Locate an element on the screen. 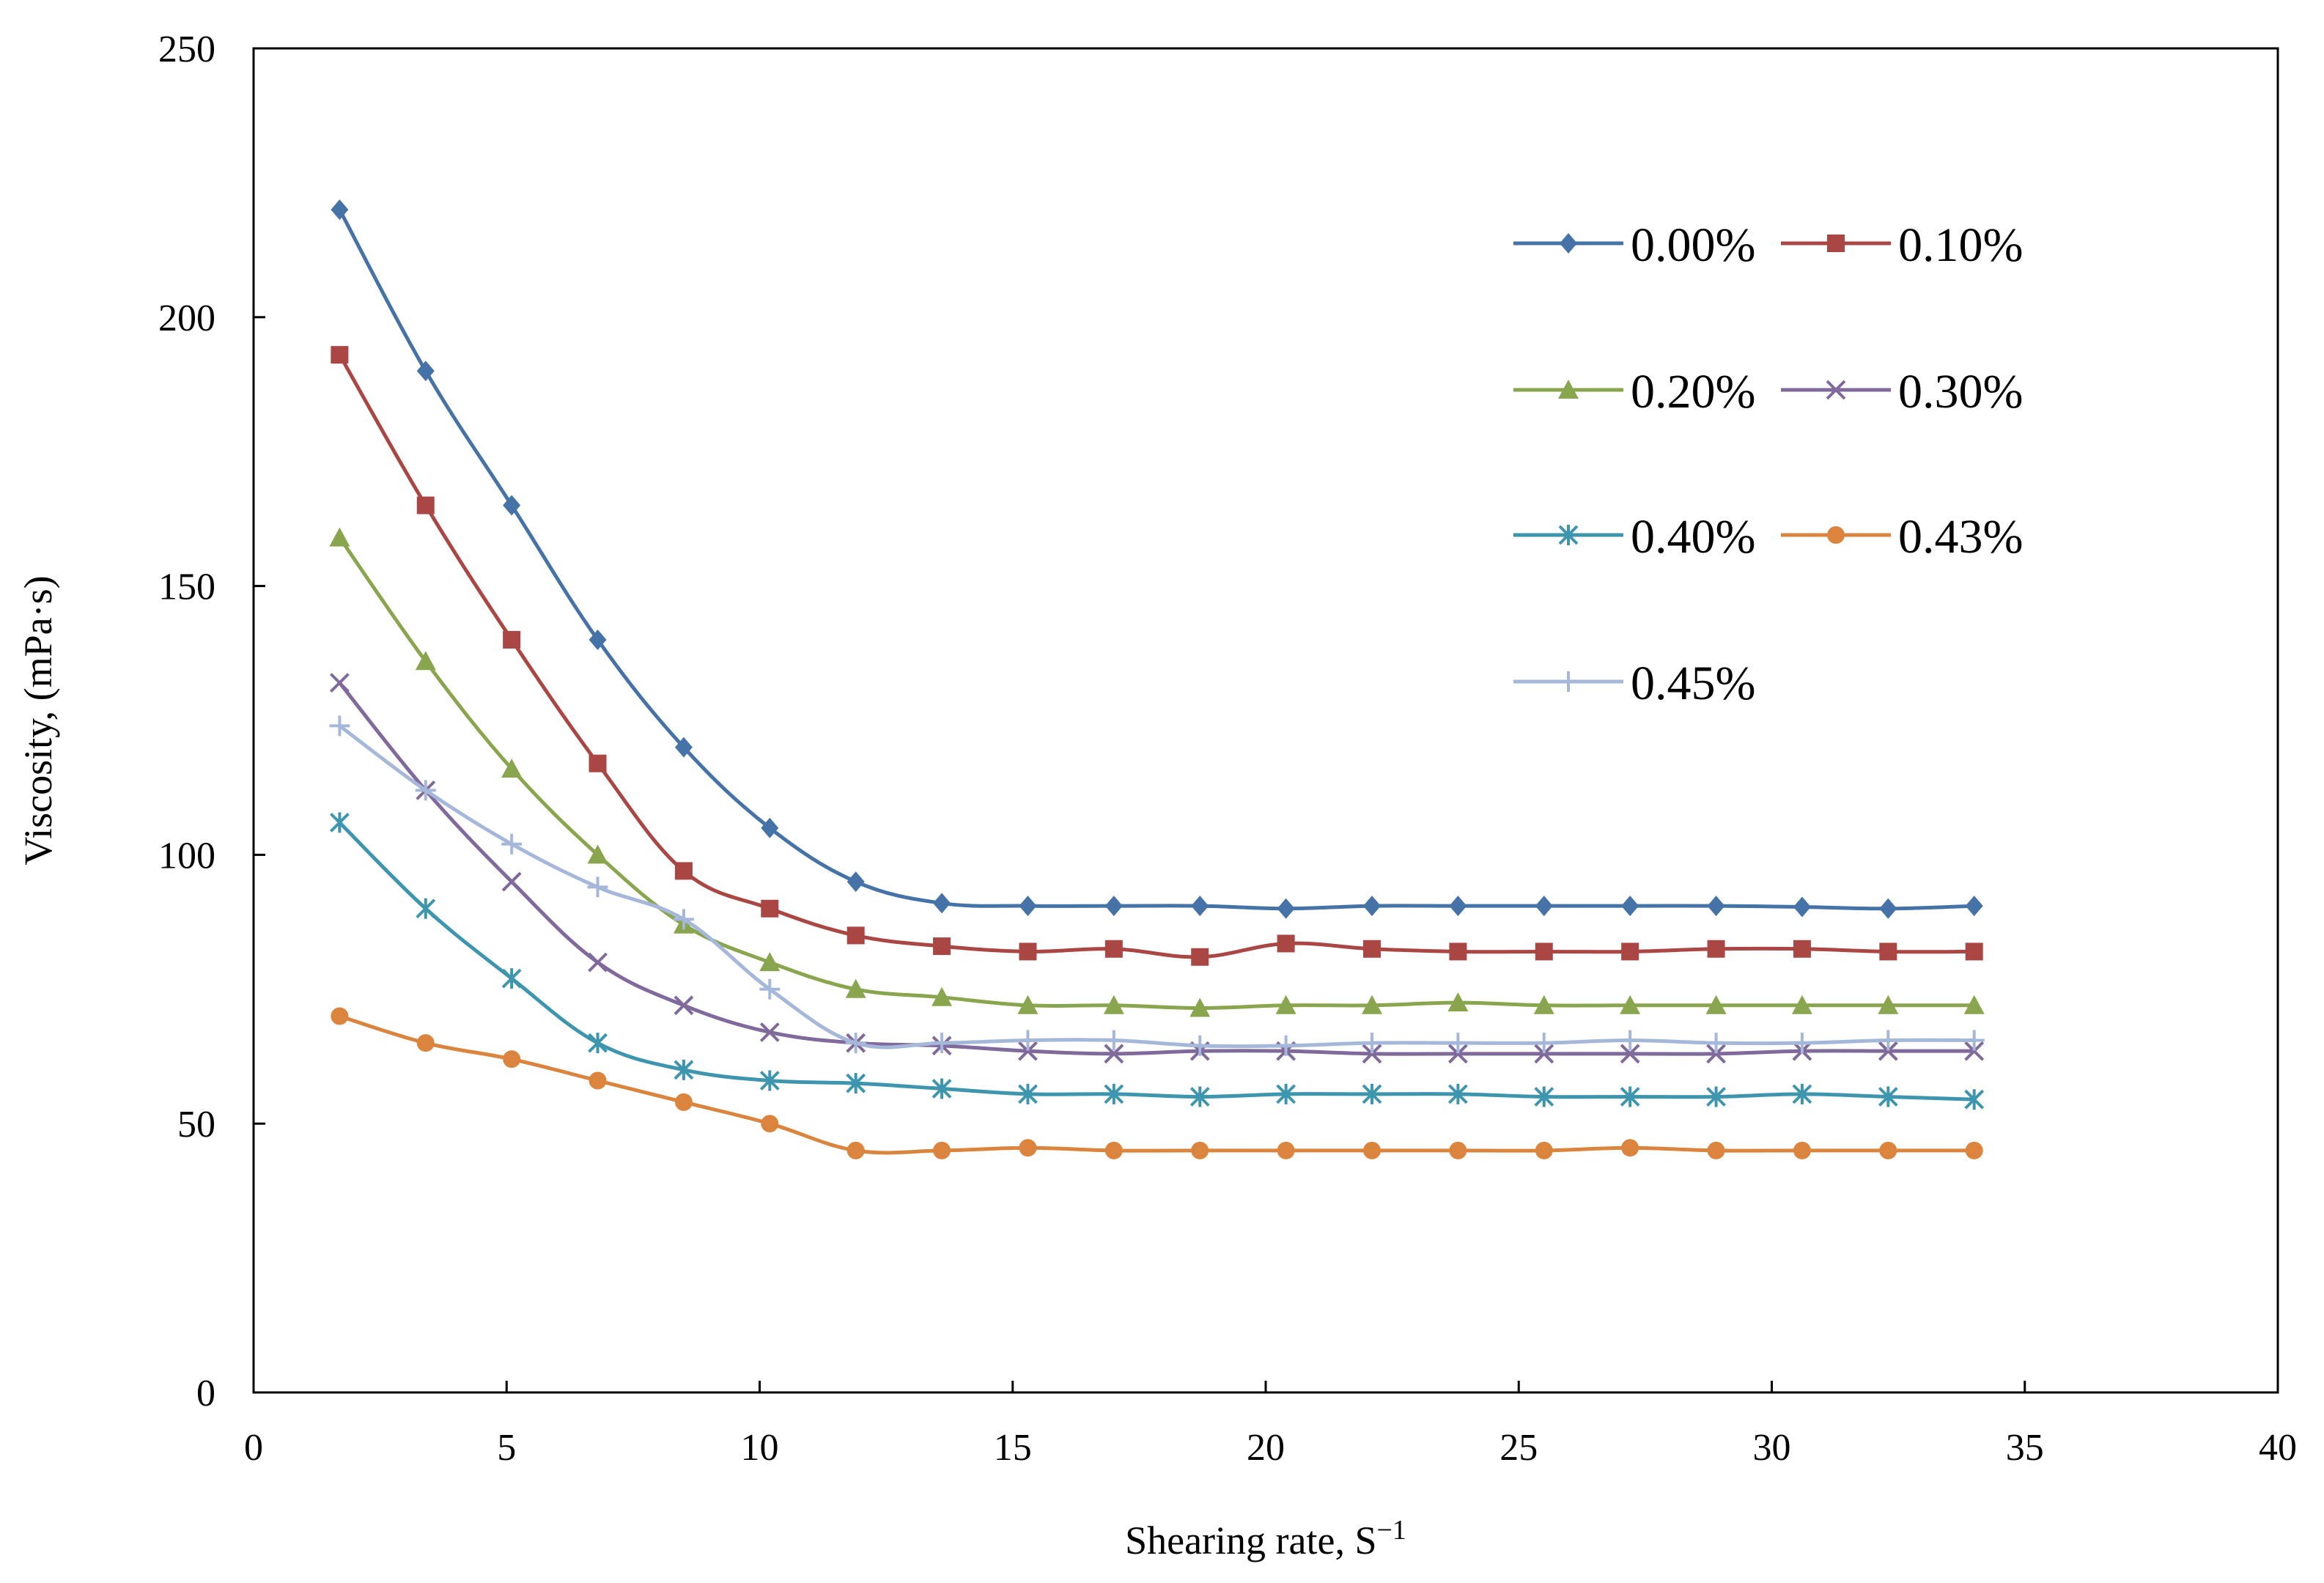 This screenshot has height=1583, width=2324. x-tick-label: 35 is located at coordinates (2025, 1448).